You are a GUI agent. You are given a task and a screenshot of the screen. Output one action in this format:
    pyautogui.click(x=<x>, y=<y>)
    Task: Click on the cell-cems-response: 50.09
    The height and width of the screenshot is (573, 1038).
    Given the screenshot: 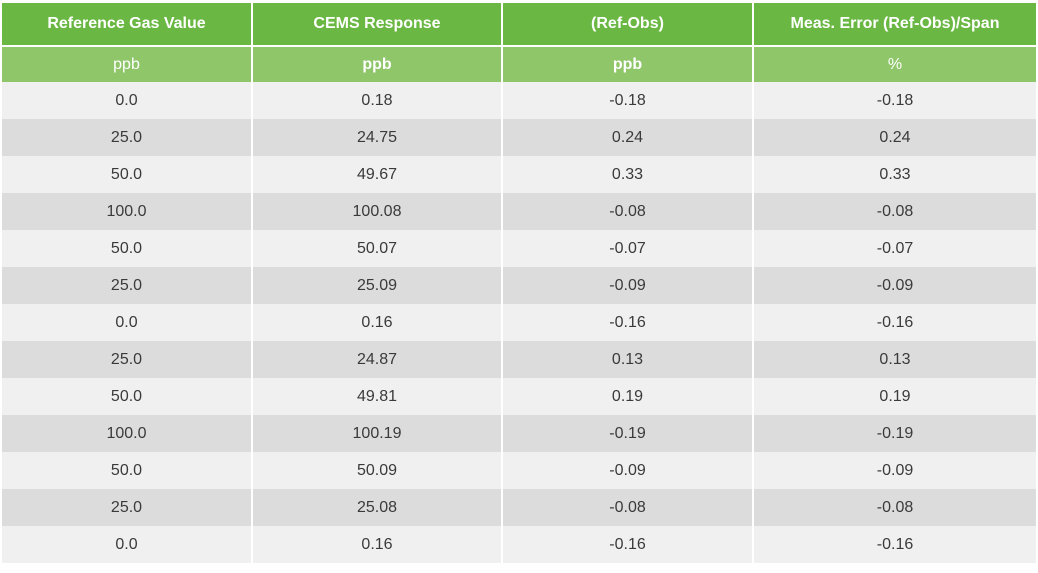 What is the action you would take?
    pyautogui.click(x=377, y=470)
    